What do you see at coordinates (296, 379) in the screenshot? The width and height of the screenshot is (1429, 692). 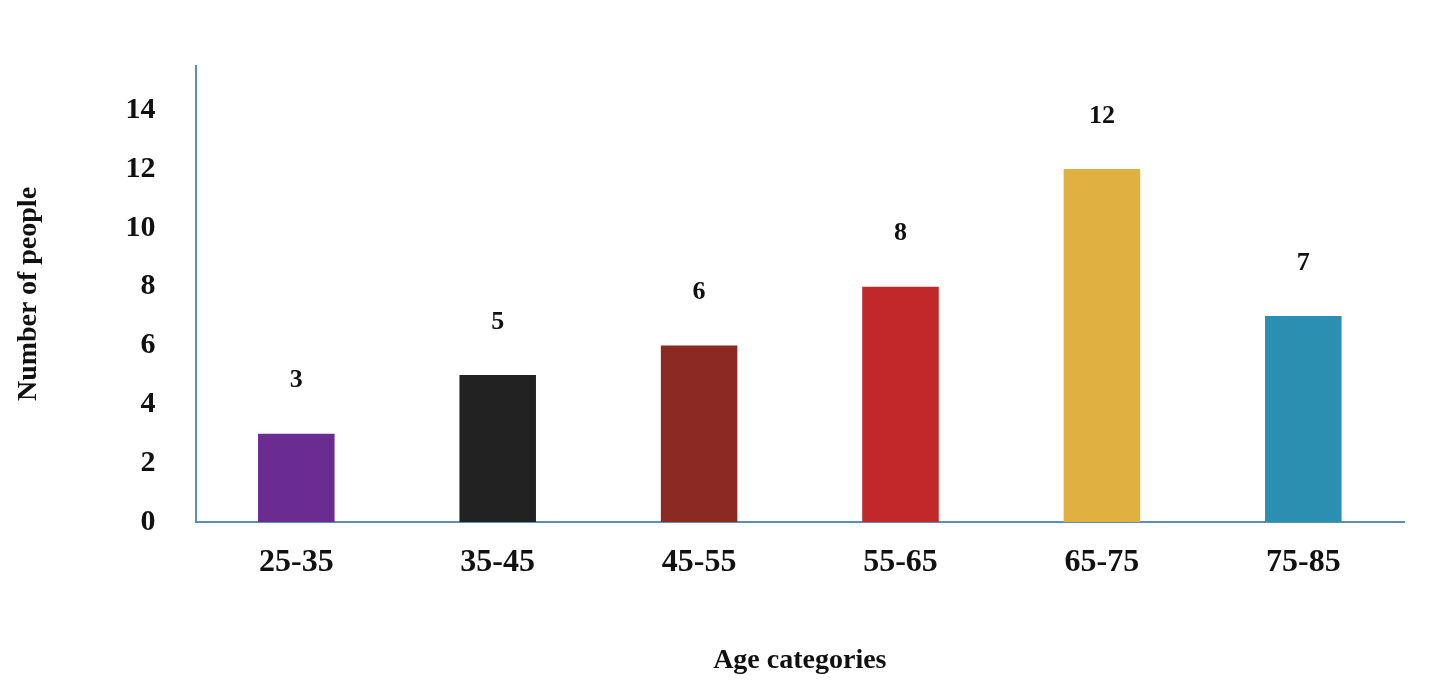 I see `data-label: 3` at bounding box center [296, 379].